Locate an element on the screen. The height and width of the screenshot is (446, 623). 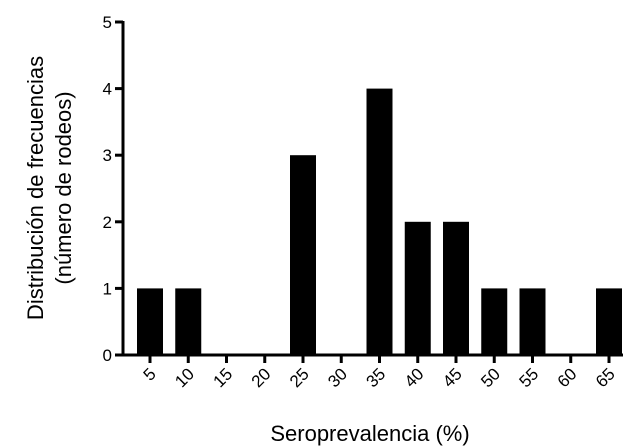
x-tick-label: 10 is located at coordinates (184, 377).